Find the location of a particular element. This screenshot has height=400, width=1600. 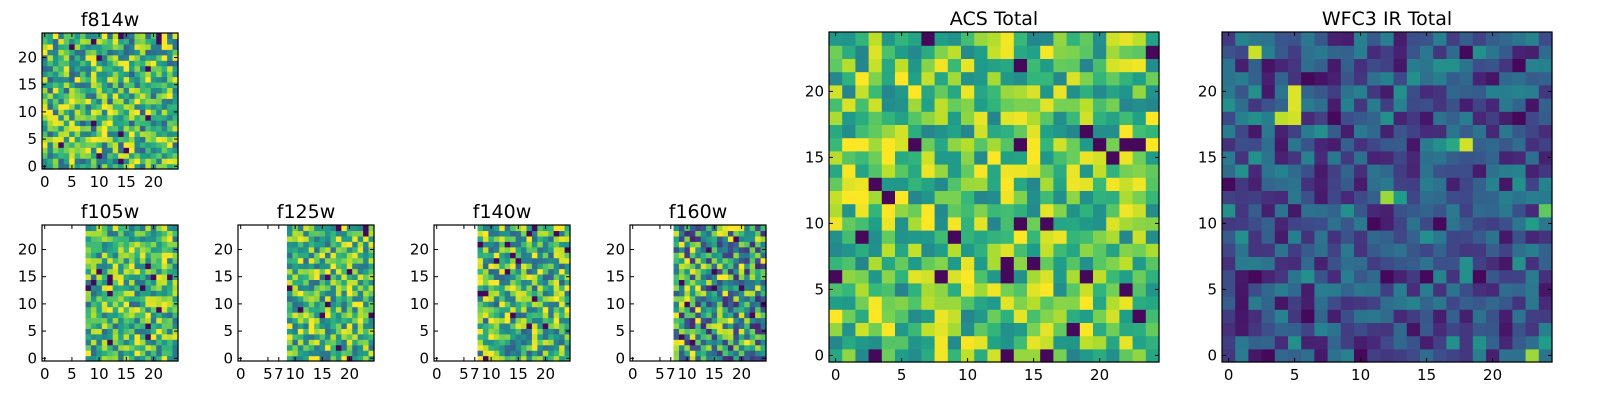

x-tick-label: 20 is located at coordinates (153, 374).